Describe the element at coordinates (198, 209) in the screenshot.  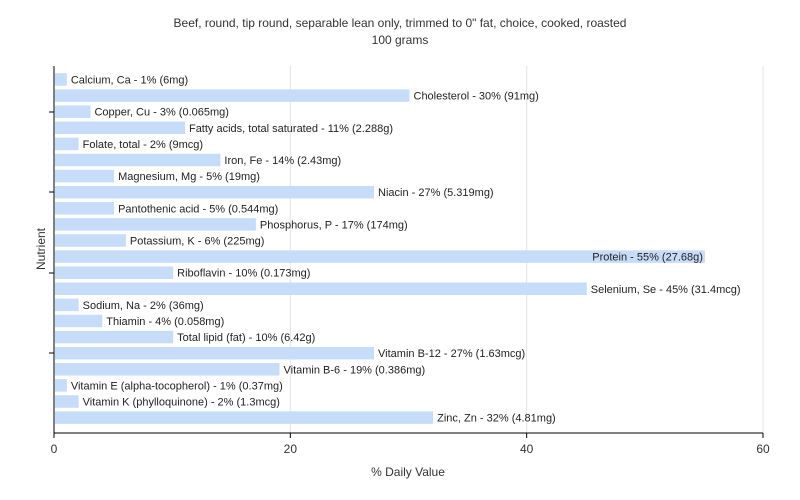
I see `bar-label-8: Pantothenic acid - 5% (0.544mg)` at that location.